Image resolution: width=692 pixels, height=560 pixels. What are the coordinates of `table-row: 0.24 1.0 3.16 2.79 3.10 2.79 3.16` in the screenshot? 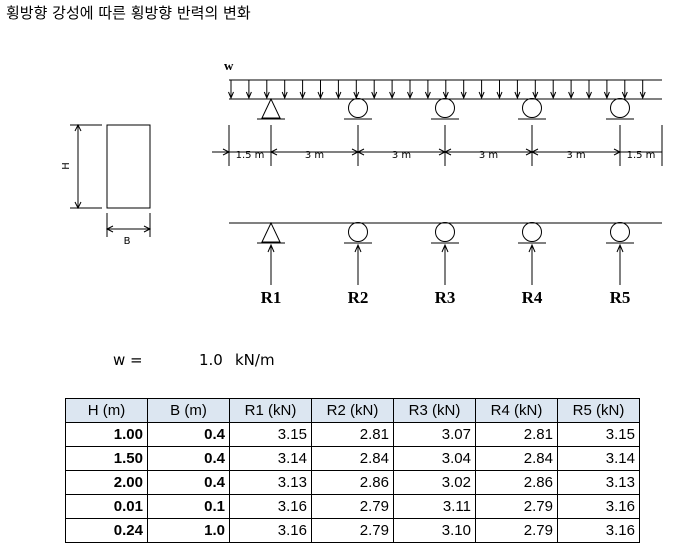 It's located at (352, 530).